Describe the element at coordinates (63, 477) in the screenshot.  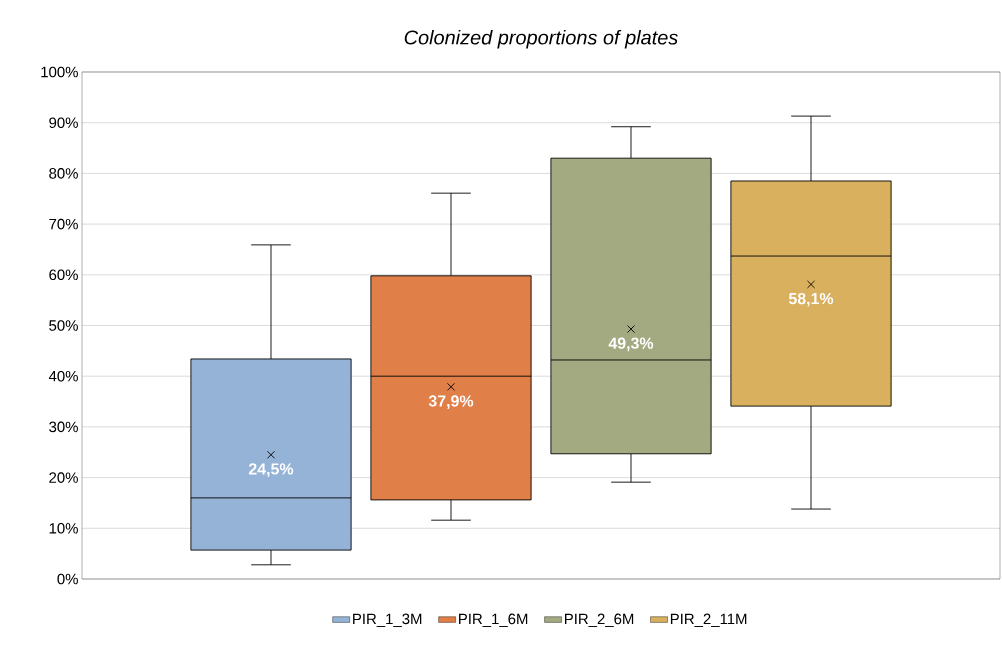
I see `y-tick-label: 20%` at that location.